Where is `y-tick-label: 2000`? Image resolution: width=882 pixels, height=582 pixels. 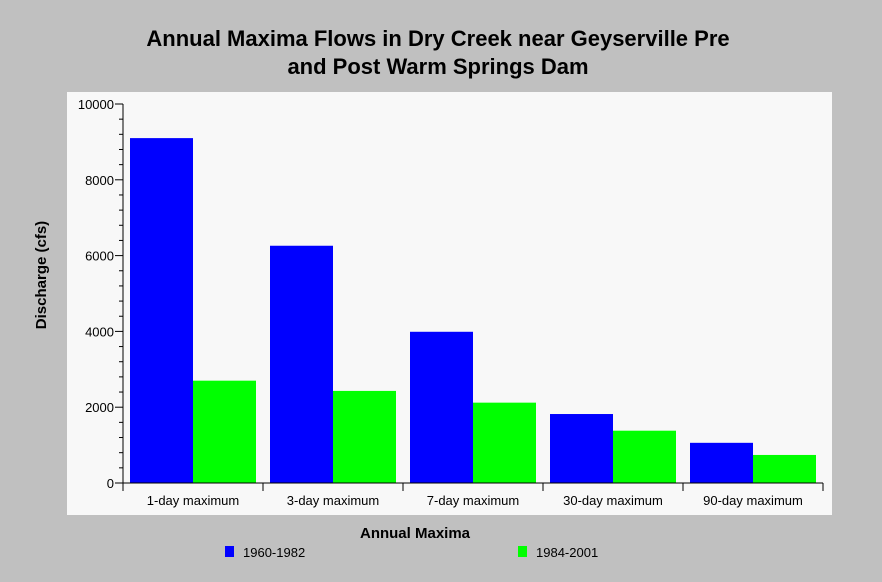 y-tick-label: 2000 is located at coordinates (99, 407).